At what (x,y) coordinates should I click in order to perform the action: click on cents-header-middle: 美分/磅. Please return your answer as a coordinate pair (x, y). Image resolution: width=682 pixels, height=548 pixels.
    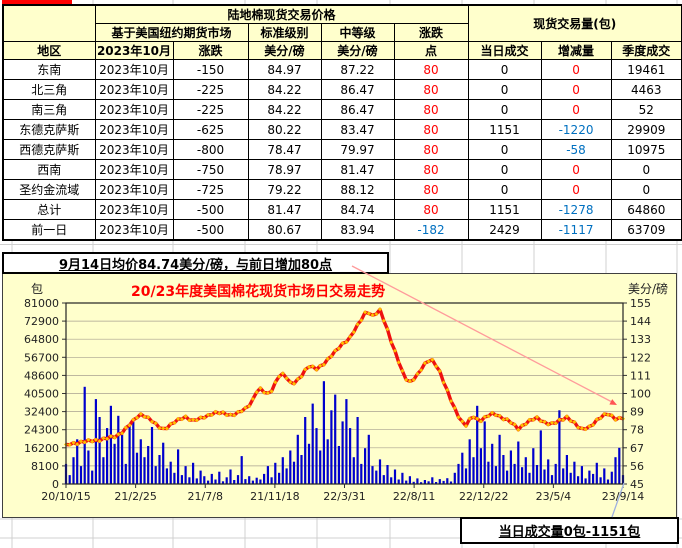
    Looking at the image, I should click on (357, 50).